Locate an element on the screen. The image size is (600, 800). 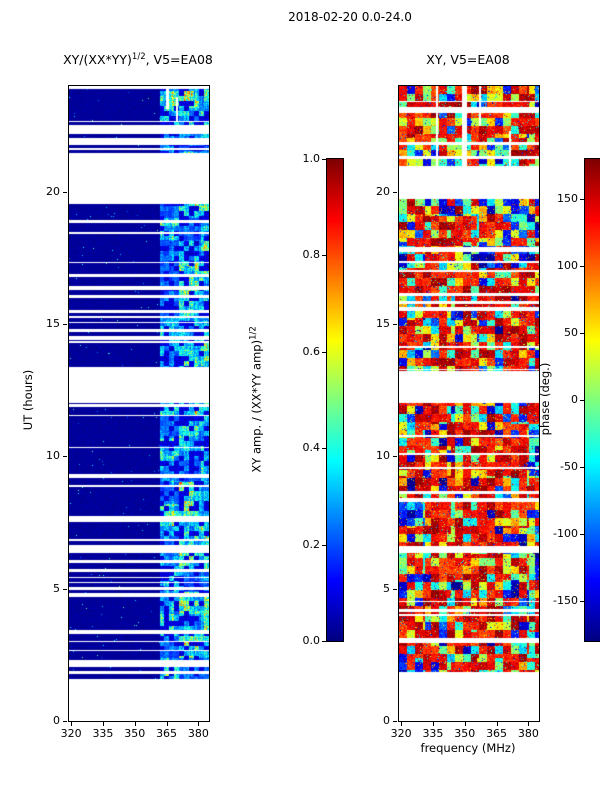
colorbar-tick-label: -50 is located at coordinates (569, 466).